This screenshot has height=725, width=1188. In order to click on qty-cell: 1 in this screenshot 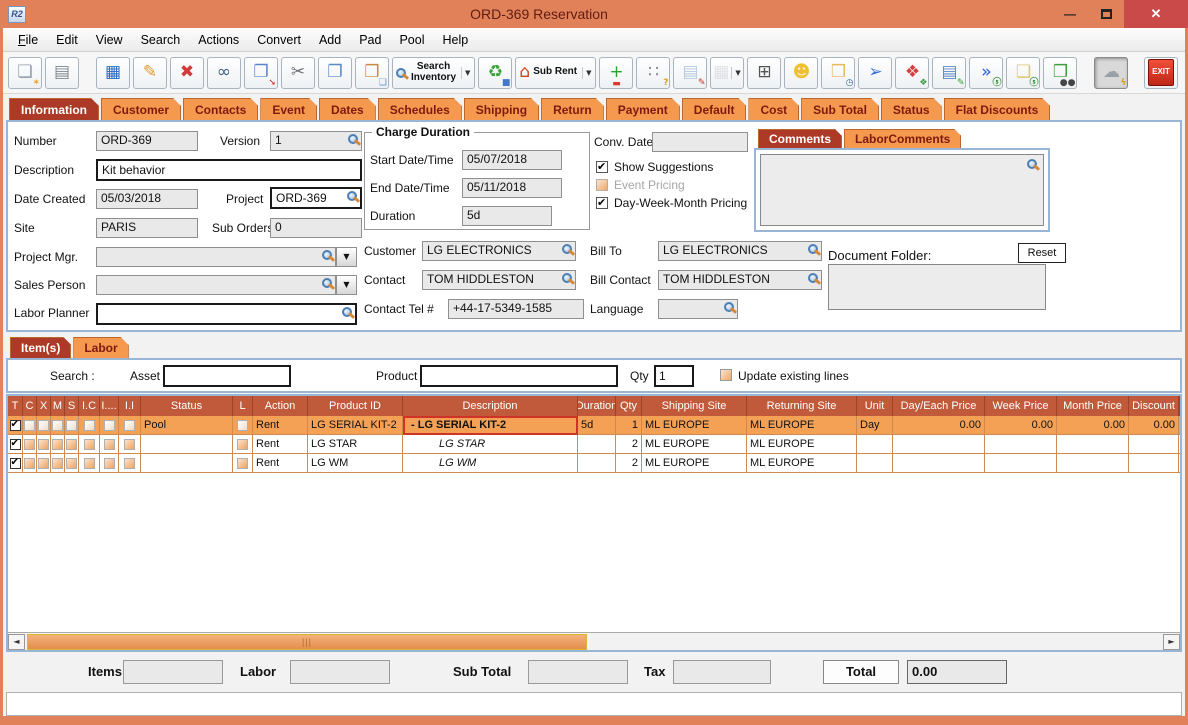, I will do `click(629, 425)`.